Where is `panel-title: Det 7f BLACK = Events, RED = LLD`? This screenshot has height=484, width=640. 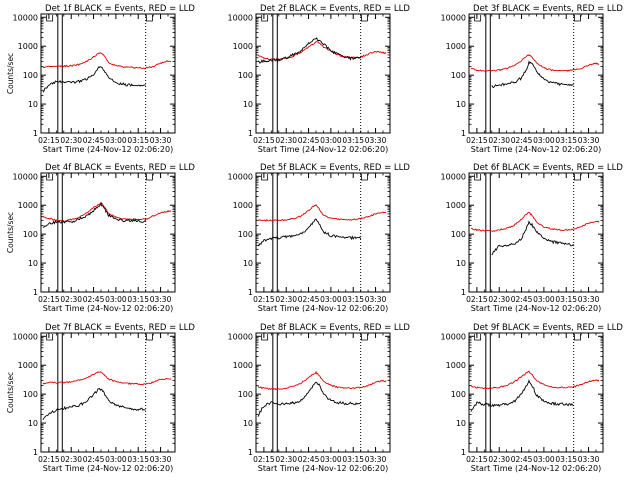
panel-title: Det 7f BLACK = Events, RED = LLD is located at coordinates (120, 328).